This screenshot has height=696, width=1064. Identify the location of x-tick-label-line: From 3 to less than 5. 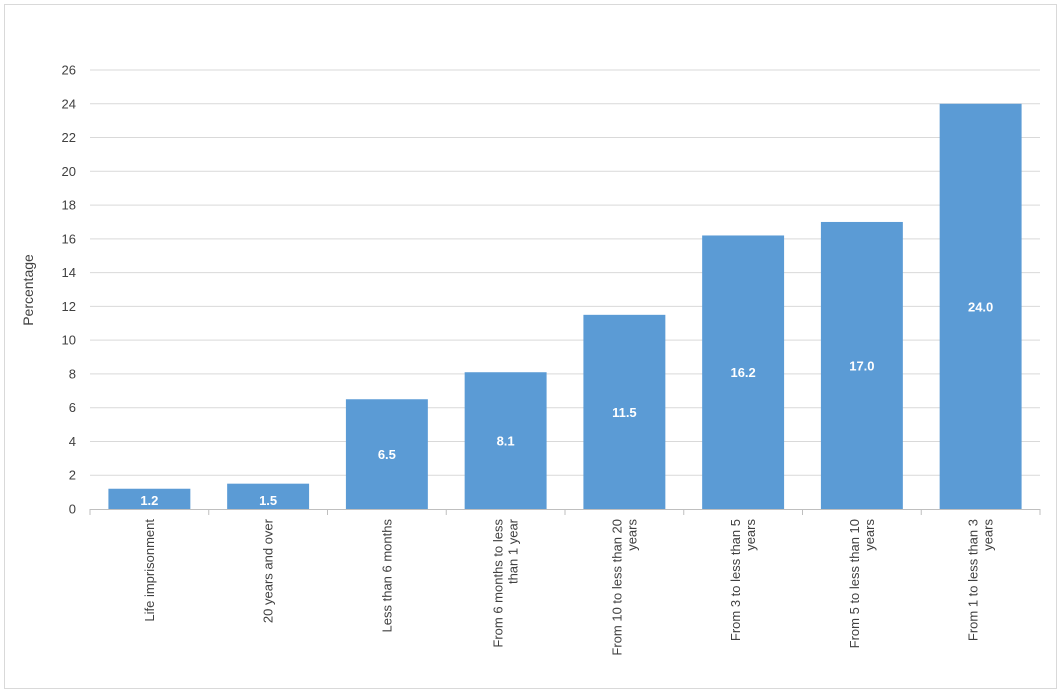
(735, 580).